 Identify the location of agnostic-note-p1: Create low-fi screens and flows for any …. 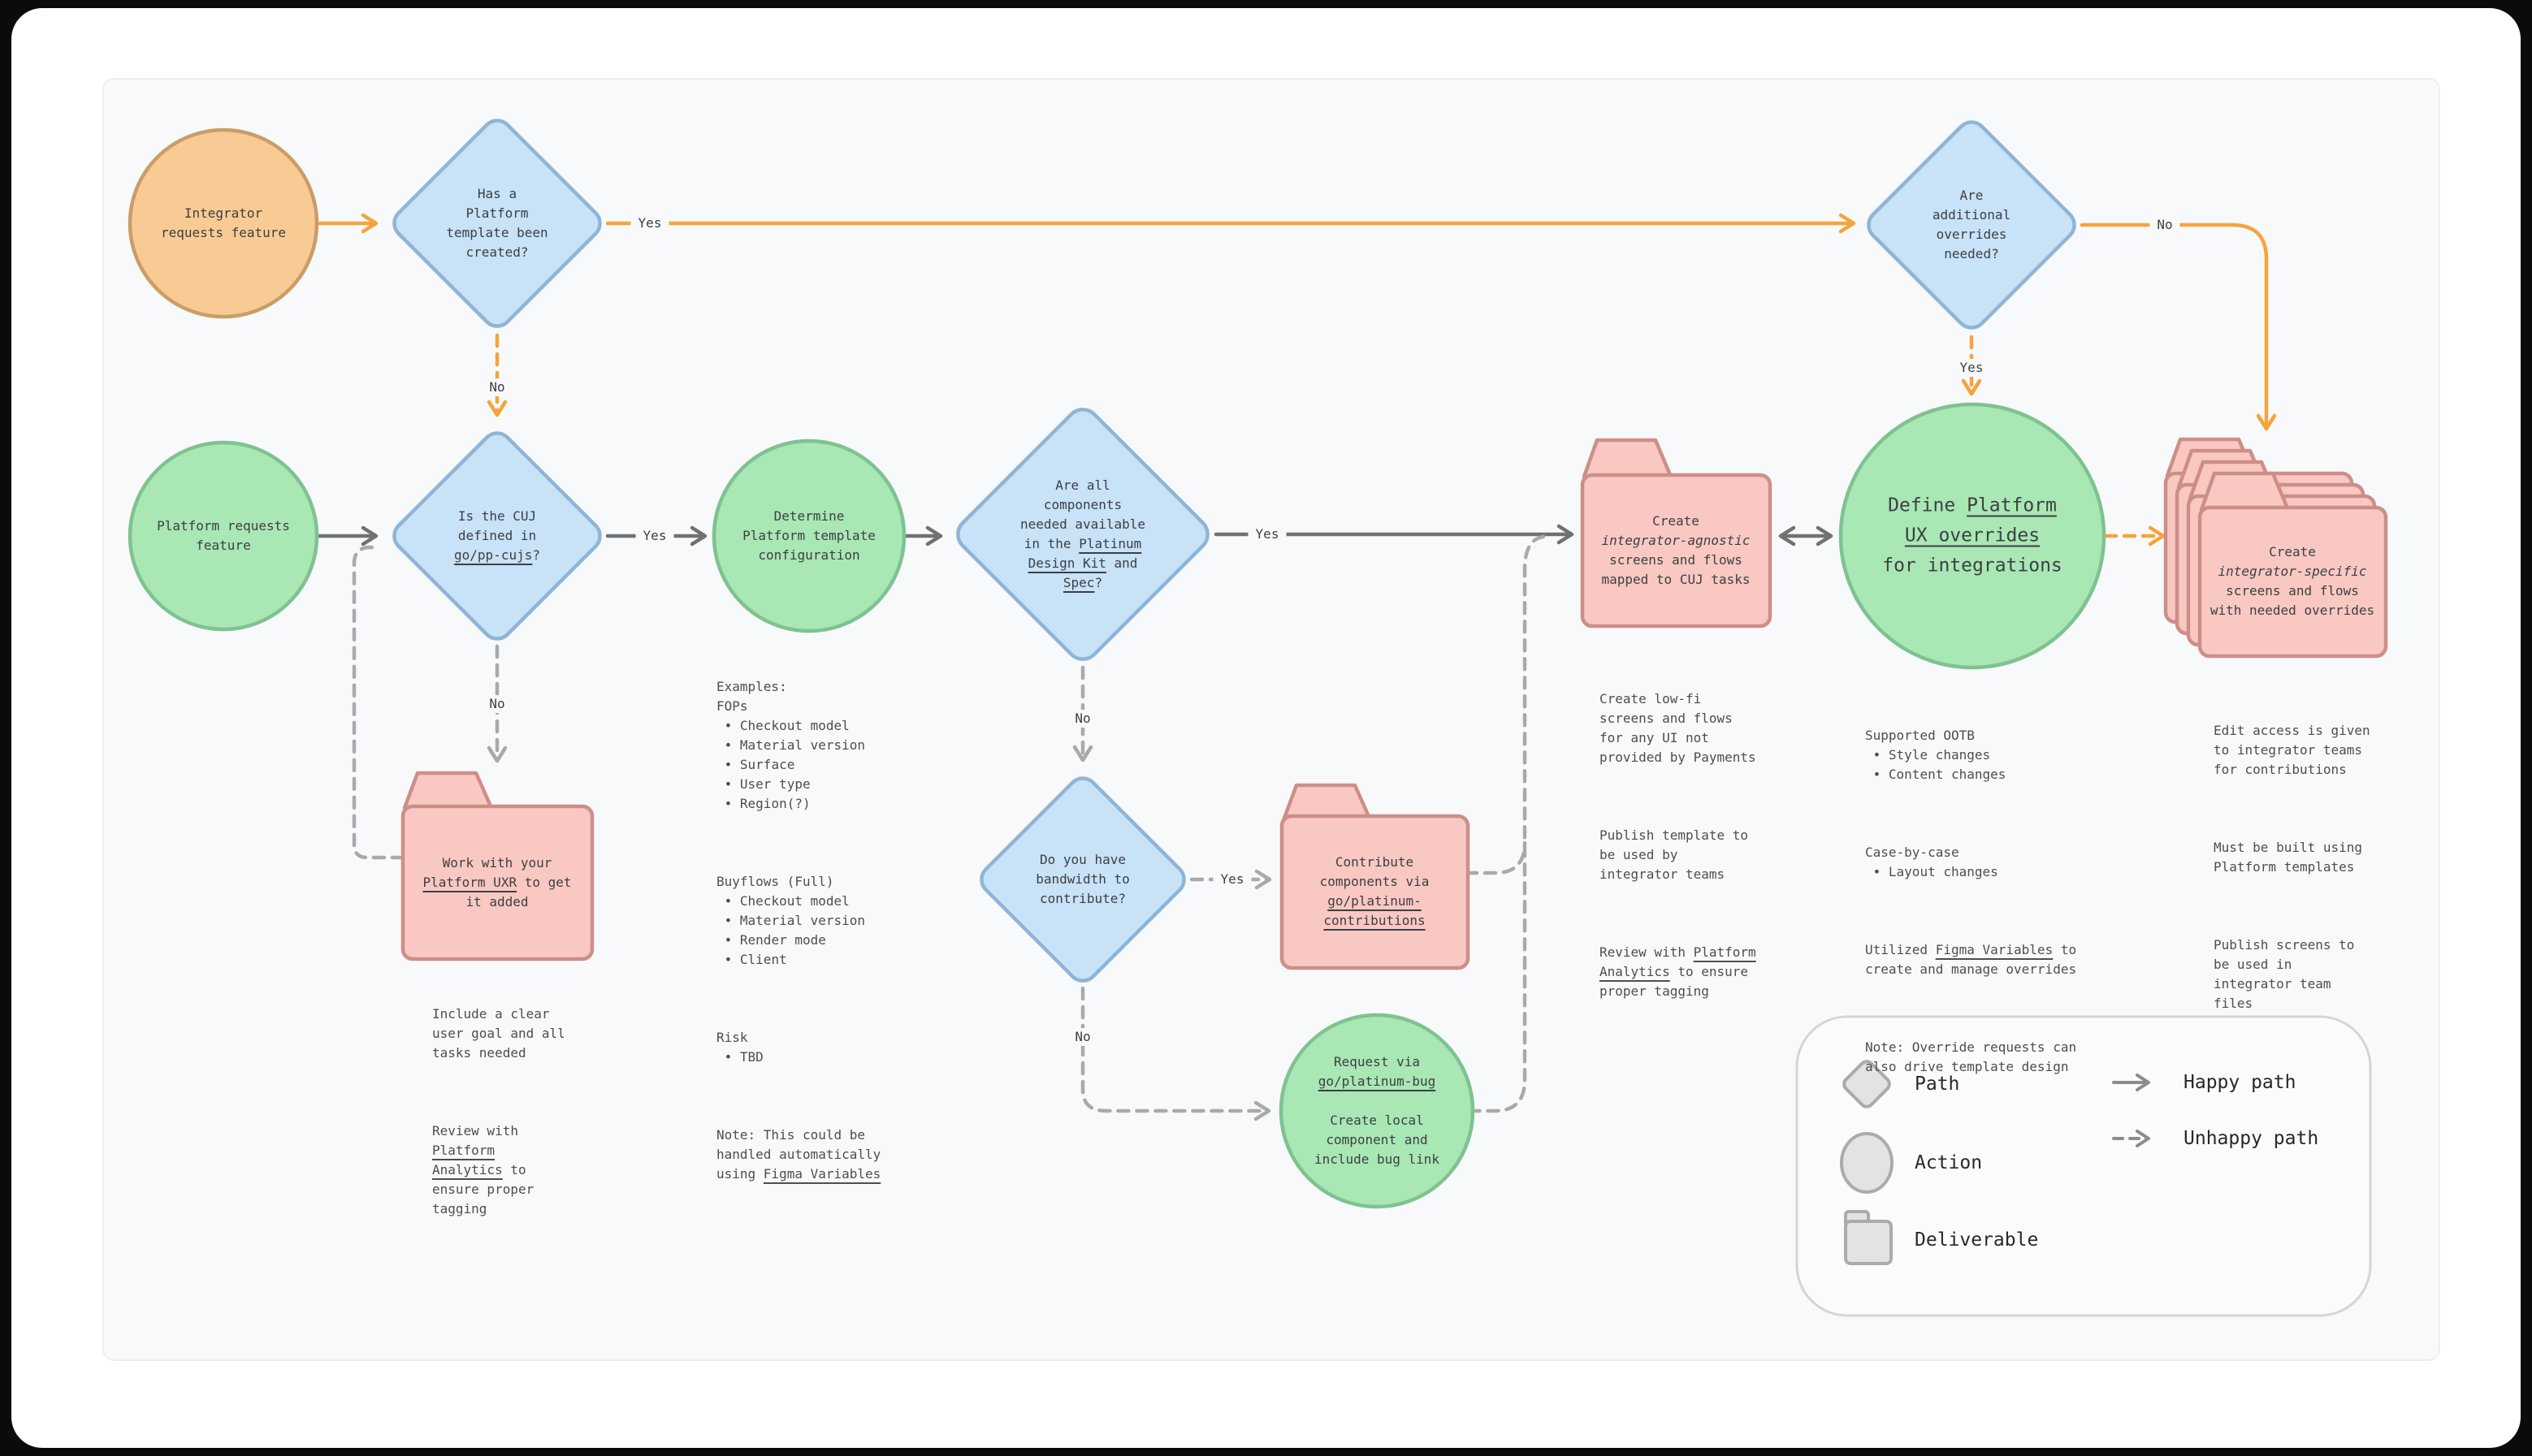
(1678, 728).